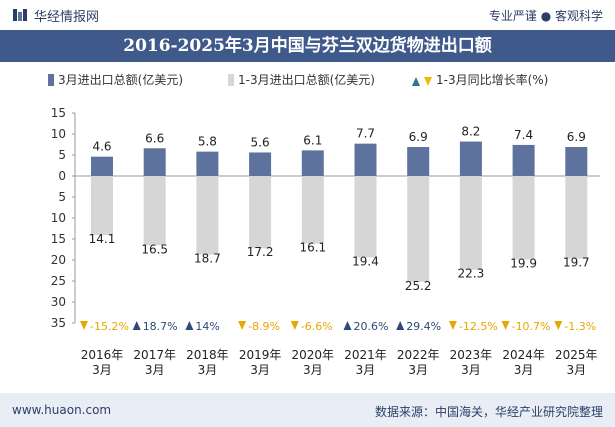 The width and height of the screenshot is (615, 427). I want to click on y-tick-label: 25, so click(58, 281).